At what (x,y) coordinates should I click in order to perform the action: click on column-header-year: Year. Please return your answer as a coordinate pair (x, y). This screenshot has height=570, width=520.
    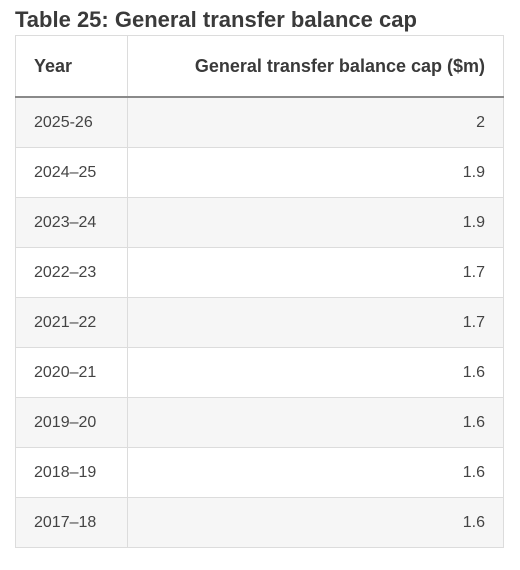
    Looking at the image, I should click on (71, 66).